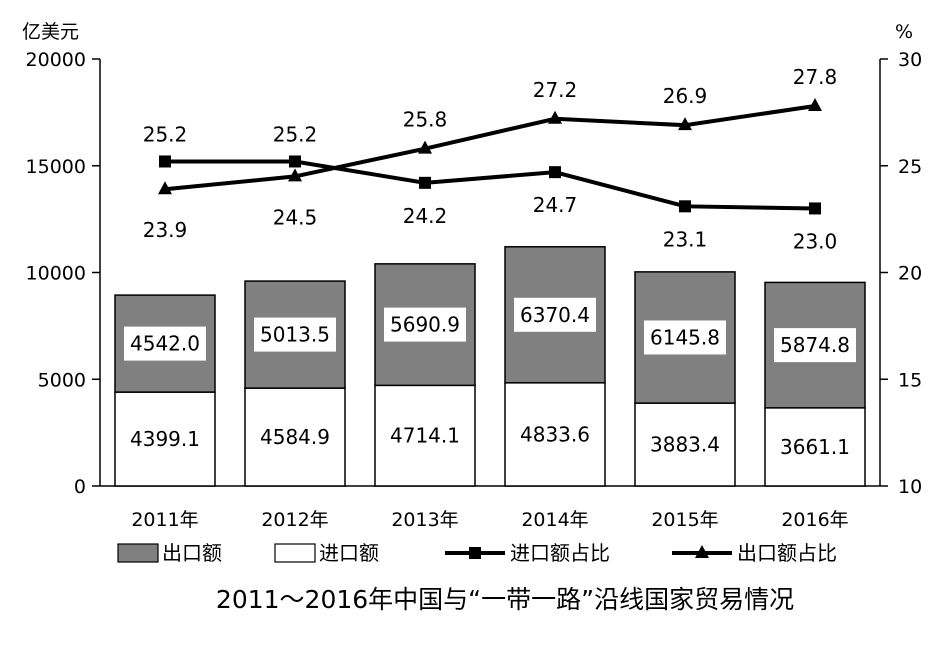  What do you see at coordinates (56, 60) in the screenshot?
I see `y-left-tick-label: 20000` at bounding box center [56, 60].